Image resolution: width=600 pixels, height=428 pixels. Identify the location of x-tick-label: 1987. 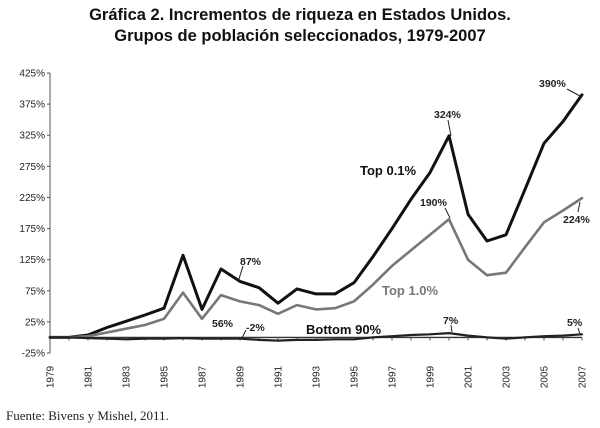
(203, 376).